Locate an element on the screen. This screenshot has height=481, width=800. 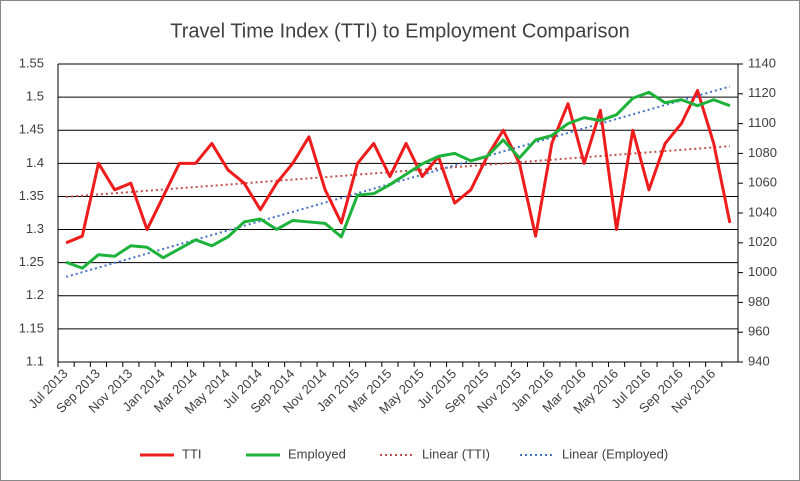
y2-tick-label: 1120 is located at coordinates (762, 92).